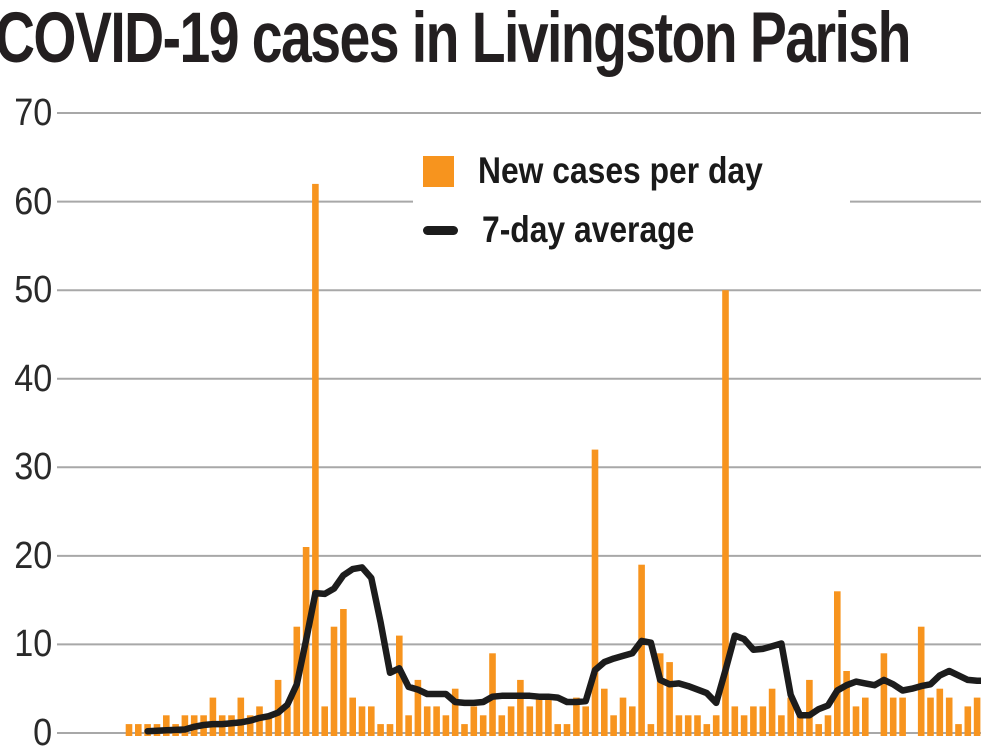  What do you see at coordinates (32, 556) in the screenshot?
I see `y-axis-tick-label-20: 20` at bounding box center [32, 556].